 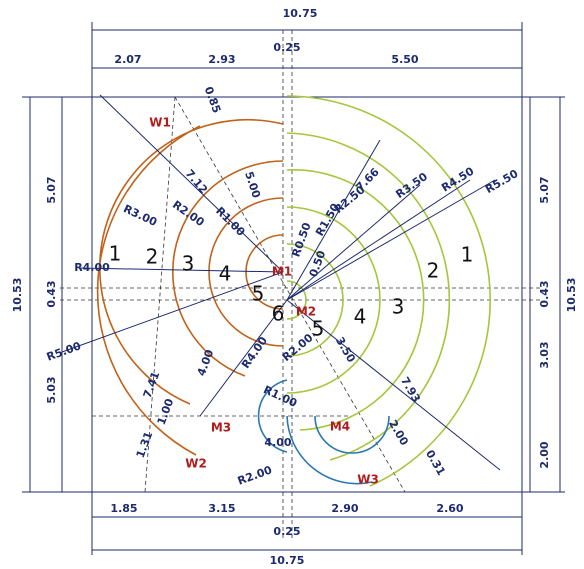 What do you see at coordinates (212, 100) in the screenshot?
I see `dim-label: 0.85` at bounding box center [212, 100].